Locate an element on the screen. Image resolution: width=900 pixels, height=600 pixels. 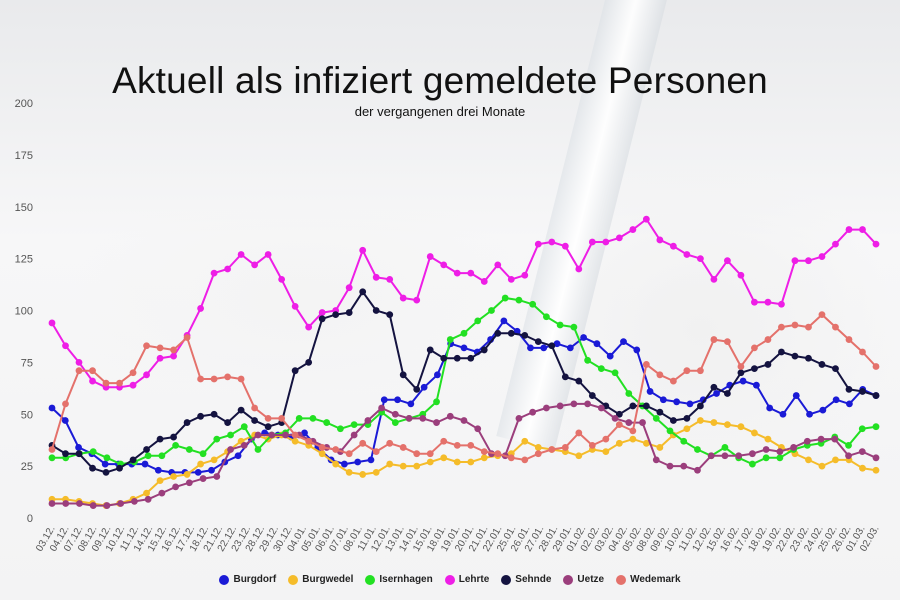
legend-item-isernhagen: Isernhagen is located at coordinates (399, 579).